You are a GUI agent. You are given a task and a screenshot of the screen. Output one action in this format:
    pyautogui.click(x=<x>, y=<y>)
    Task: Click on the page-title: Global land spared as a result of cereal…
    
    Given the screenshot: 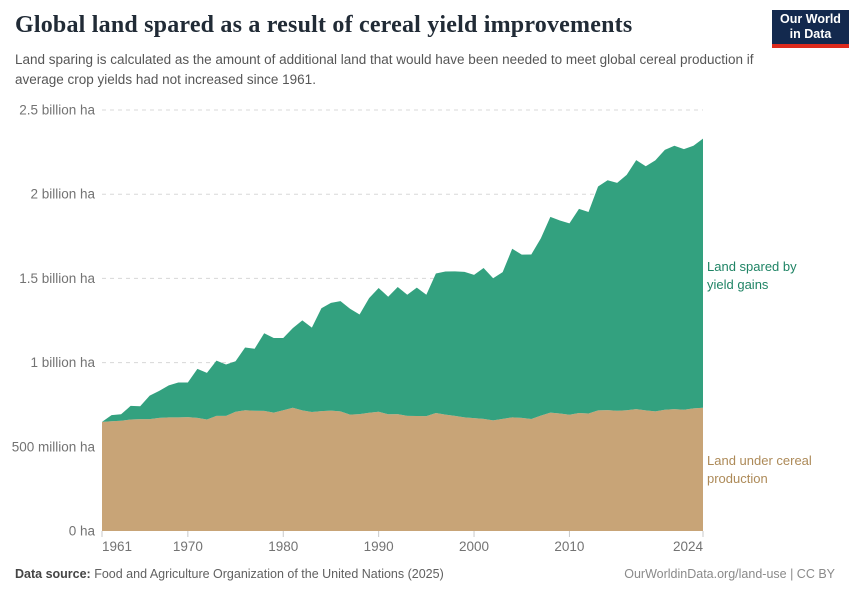 What is the action you would take?
    pyautogui.click(x=324, y=25)
    